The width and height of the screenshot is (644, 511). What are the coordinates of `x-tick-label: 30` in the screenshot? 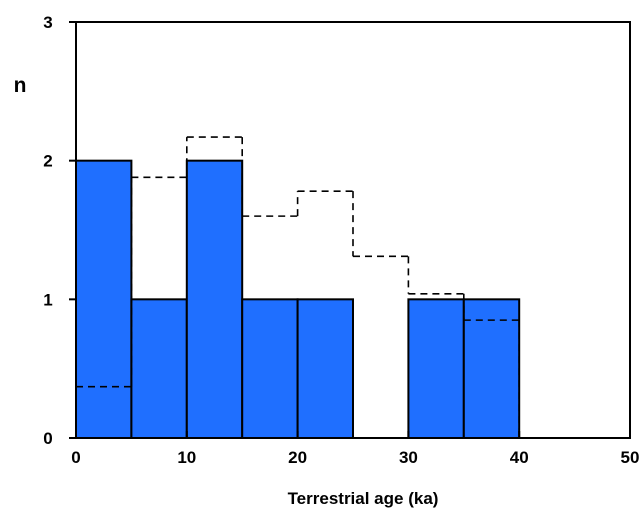 It's located at (408, 457).